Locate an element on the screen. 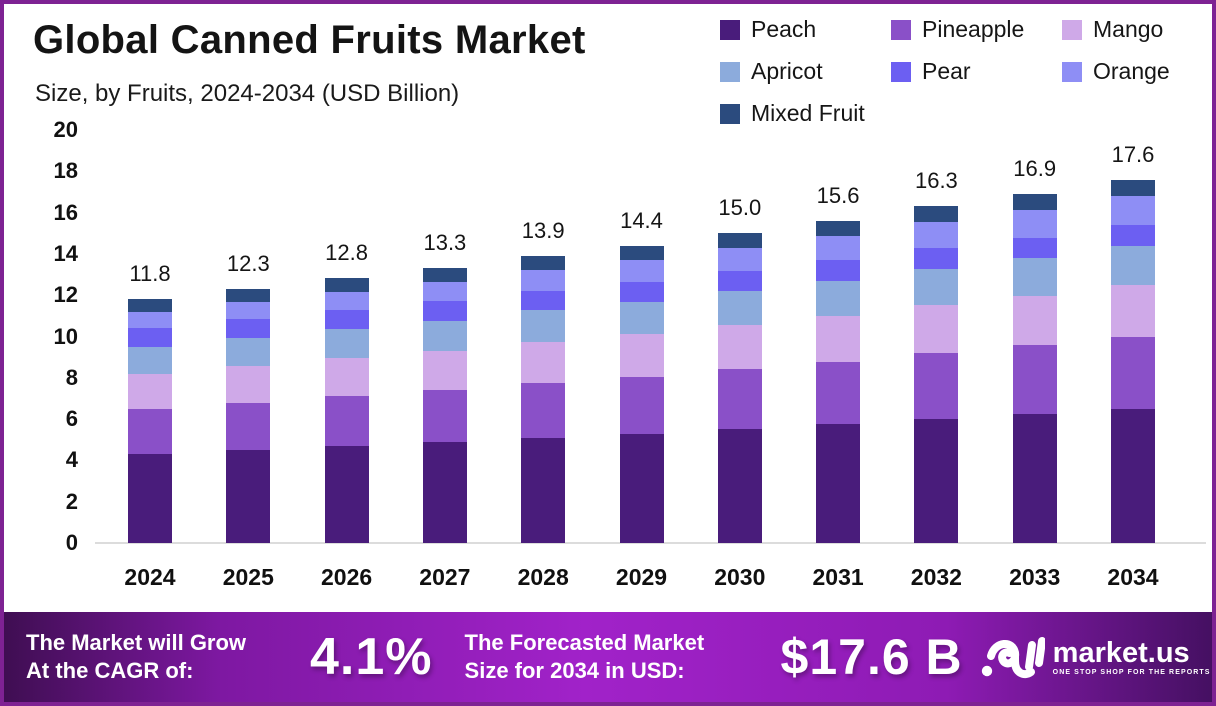 Image resolution: width=1216 pixels, height=706 pixels. legend-item-peach: Peach is located at coordinates (805, 29).